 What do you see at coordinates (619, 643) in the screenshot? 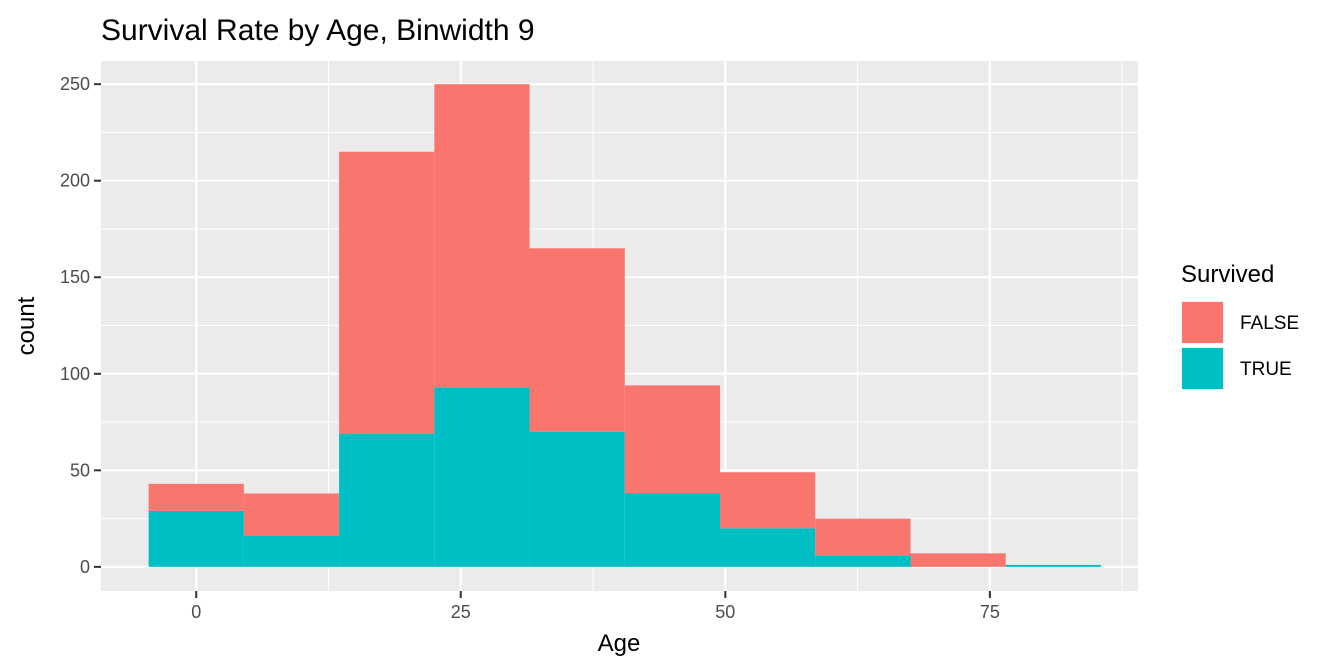
I see `x-axis-title: Age` at bounding box center [619, 643].